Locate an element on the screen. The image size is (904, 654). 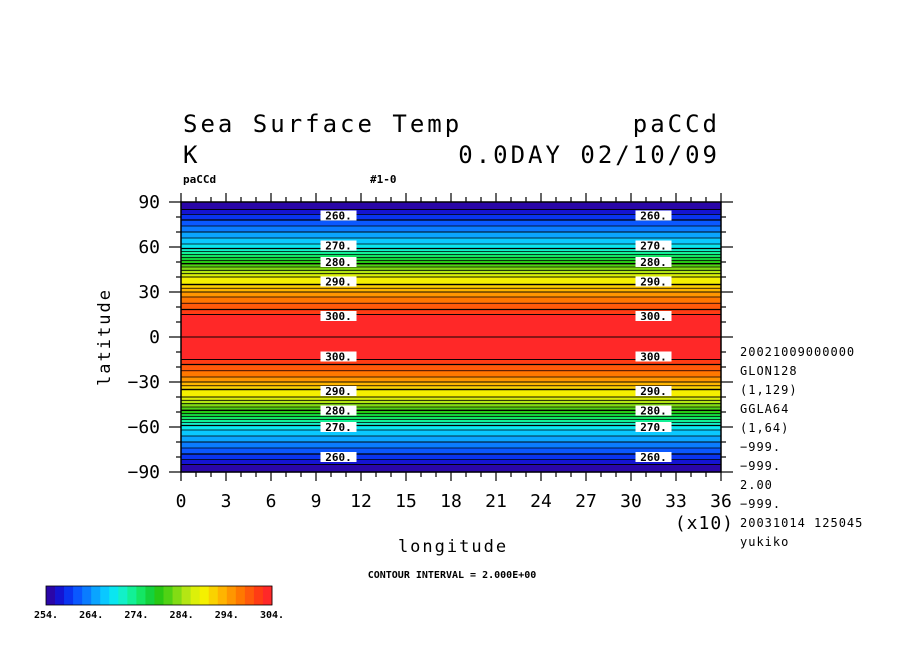
panel-tag: paCCd is located at coordinates (199, 179).